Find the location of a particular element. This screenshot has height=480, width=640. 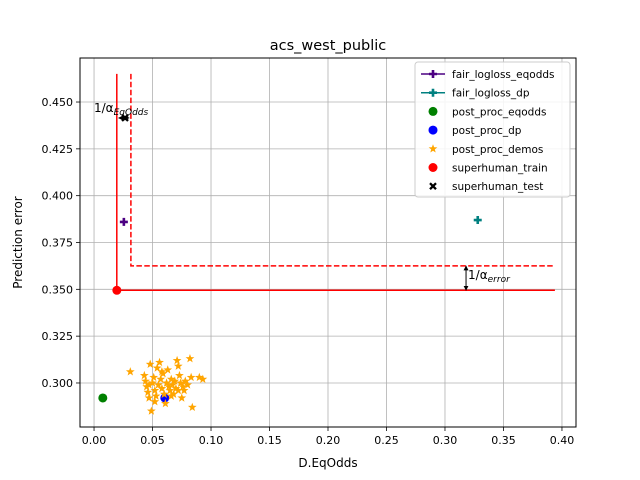

superhuman_train-point is located at coordinates (117, 290).